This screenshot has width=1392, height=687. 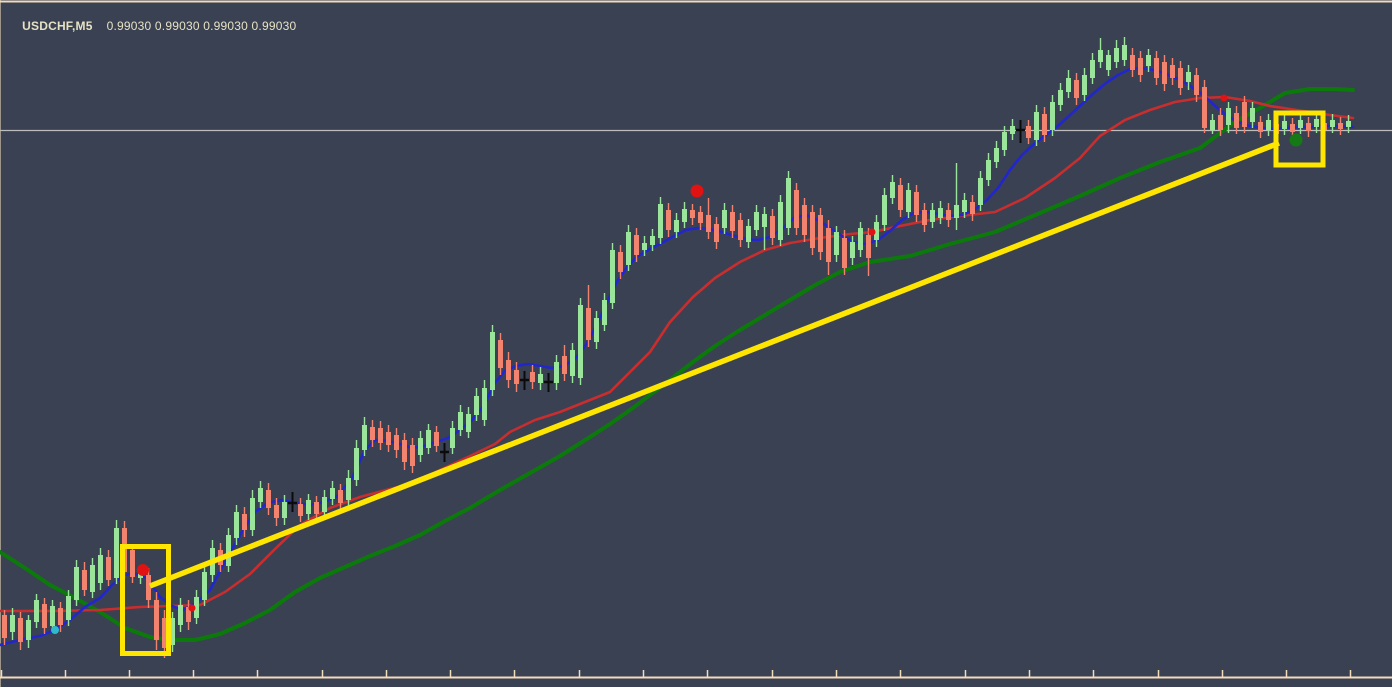 I want to click on green-signal-dot, so click(x=1296, y=140).